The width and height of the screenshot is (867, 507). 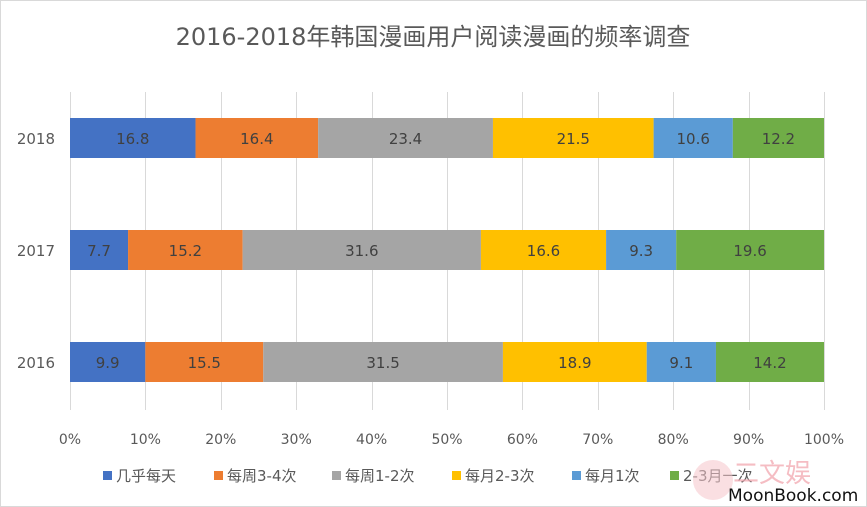 I want to click on data-label: 23.4, so click(x=405, y=139).